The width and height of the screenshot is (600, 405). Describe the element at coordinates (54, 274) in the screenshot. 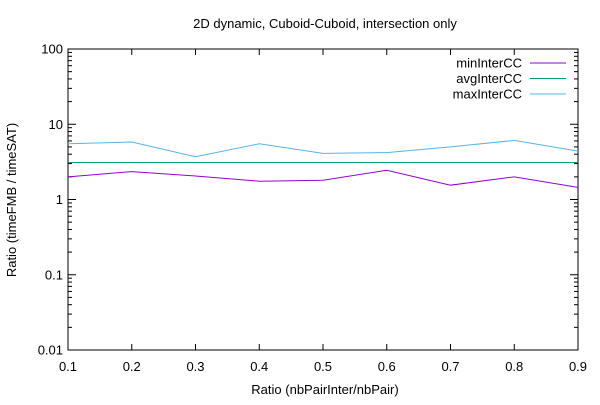

I see `y-tick-label: 0.1` at that location.